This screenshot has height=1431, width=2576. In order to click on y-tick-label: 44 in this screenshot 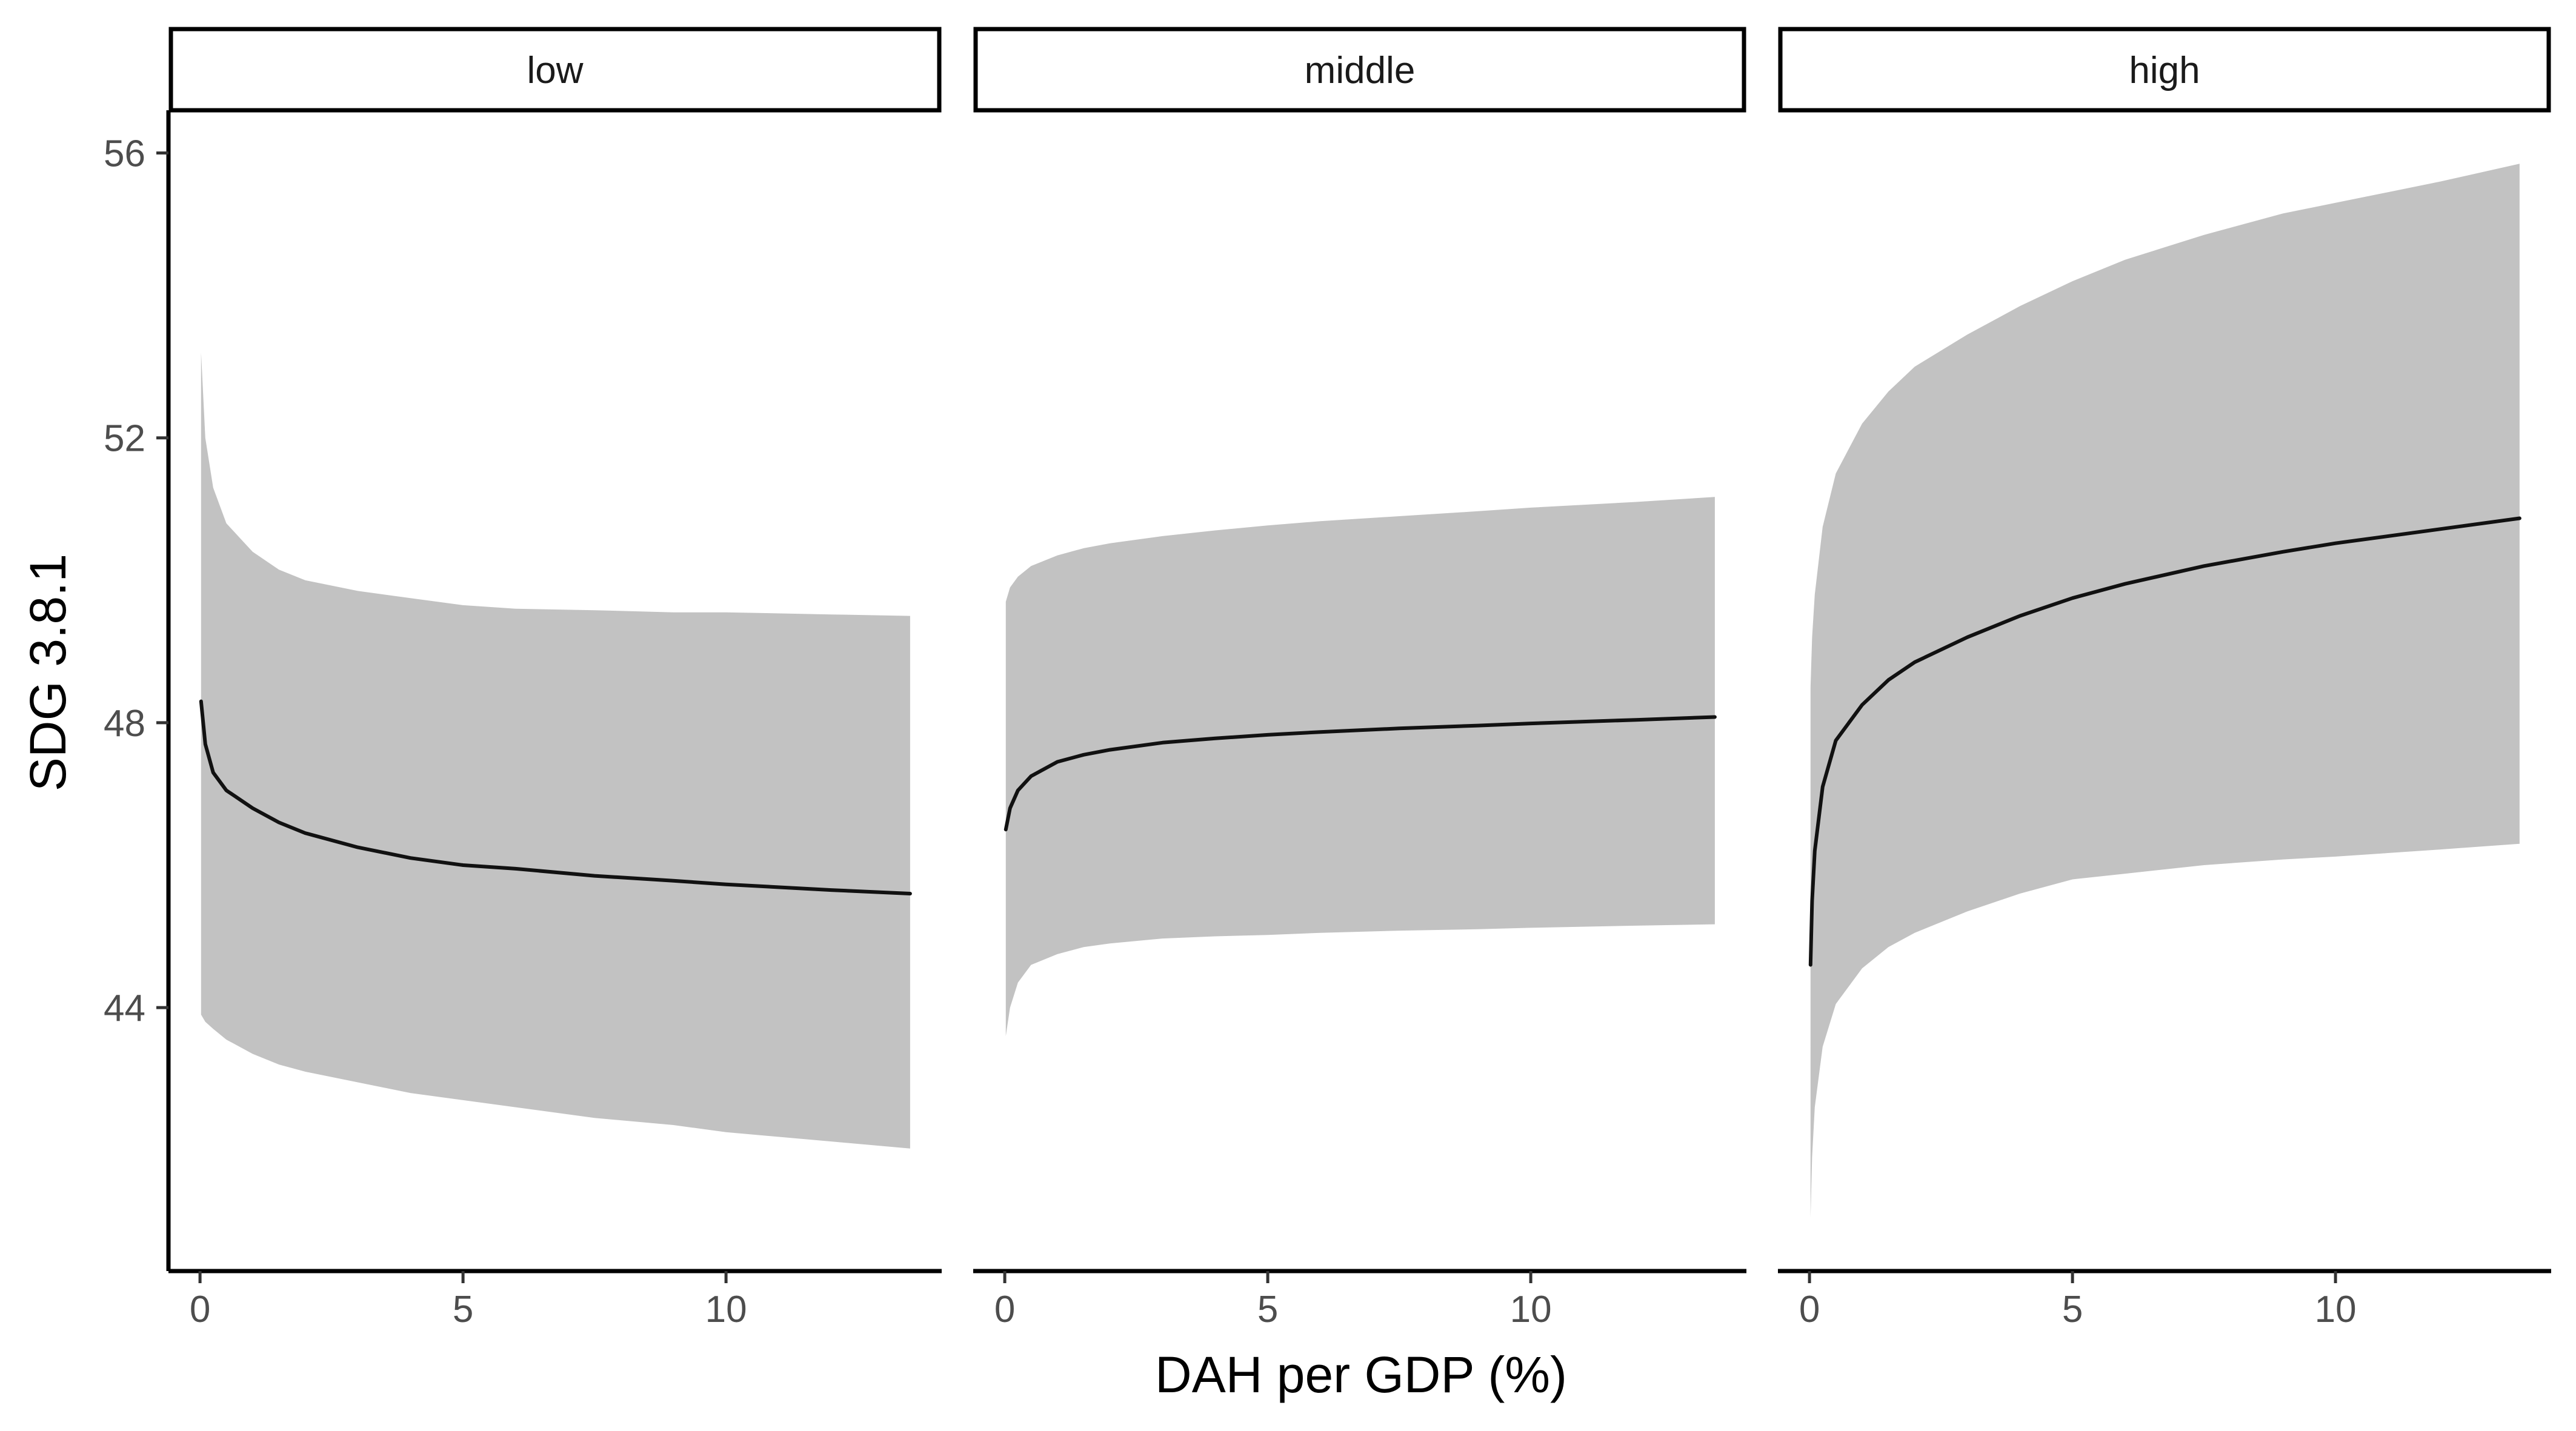, I will do `click(124, 1008)`.